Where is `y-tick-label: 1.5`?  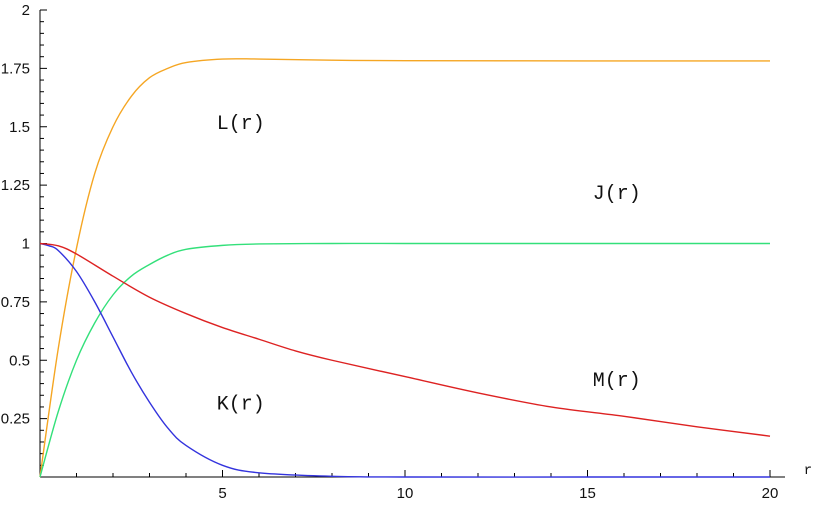
y-tick-label: 1.5 is located at coordinates (19, 127).